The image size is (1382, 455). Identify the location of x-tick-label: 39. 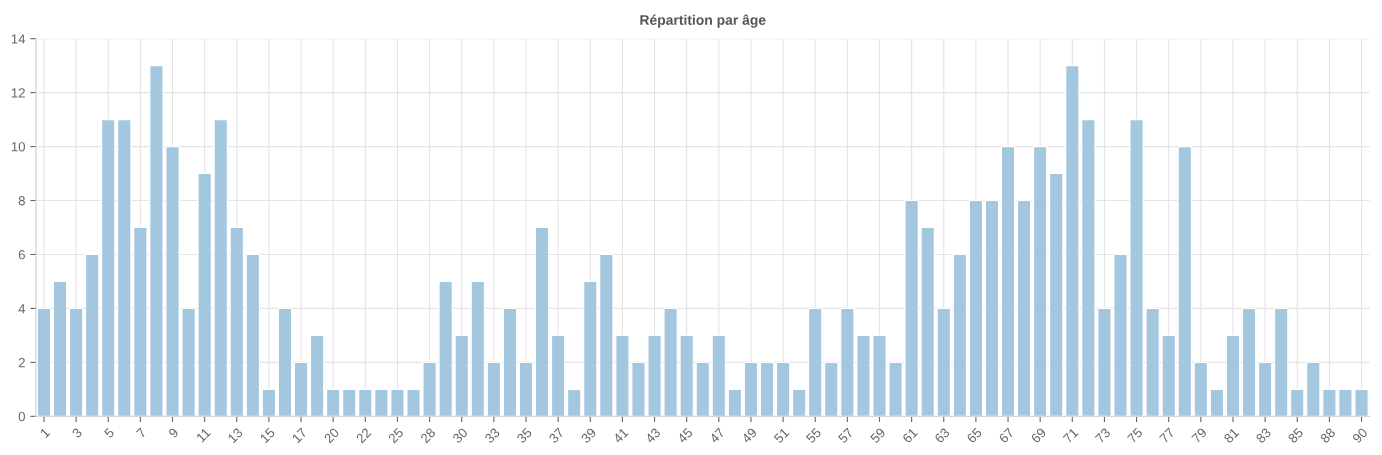
(588, 435).